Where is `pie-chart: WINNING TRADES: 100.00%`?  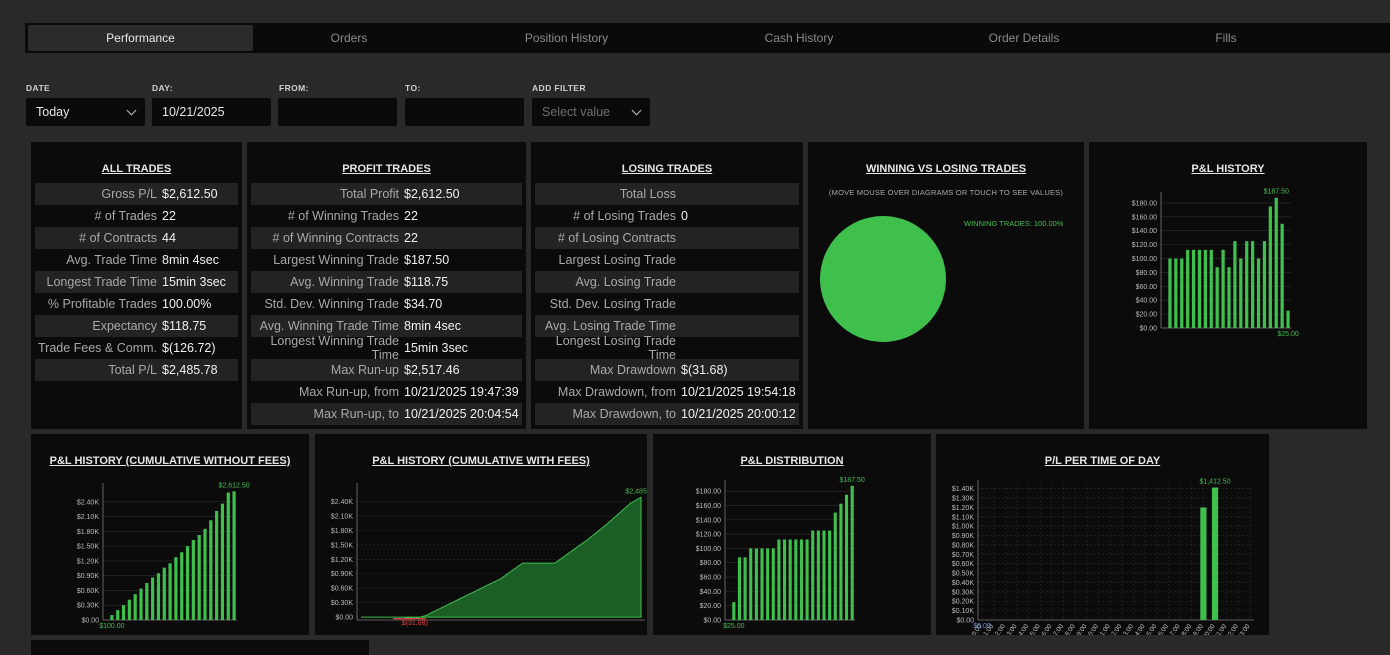
pie-chart: WINNING TRADES: 100.00% is located at coordinates (946, 285).